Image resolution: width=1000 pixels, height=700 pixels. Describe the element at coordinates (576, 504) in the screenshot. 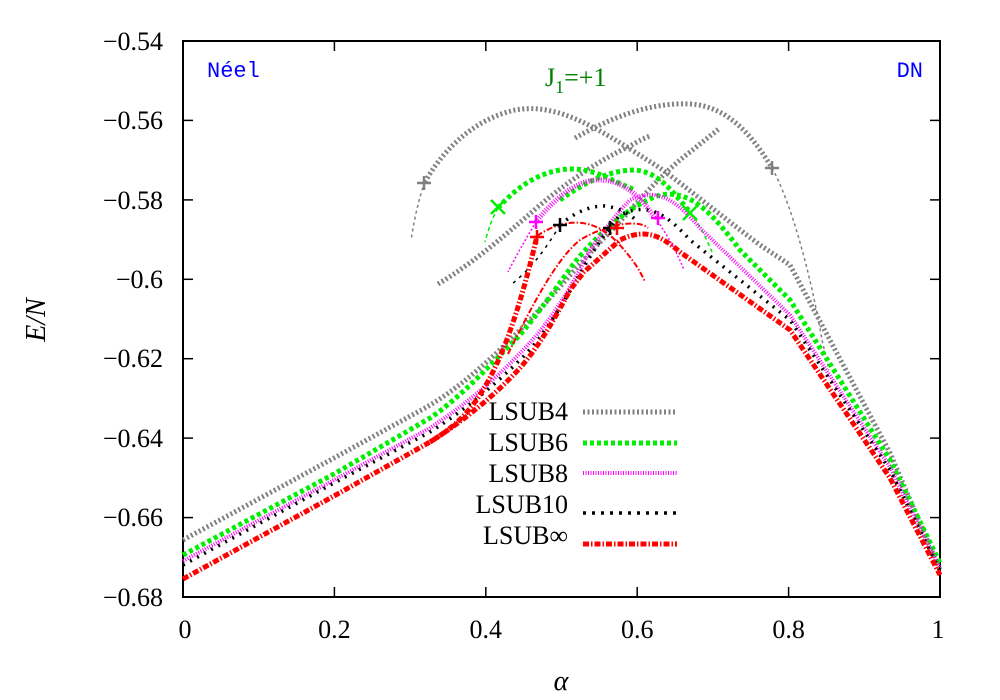

I see `legend-item-lsub10: LSUB10` at that location.